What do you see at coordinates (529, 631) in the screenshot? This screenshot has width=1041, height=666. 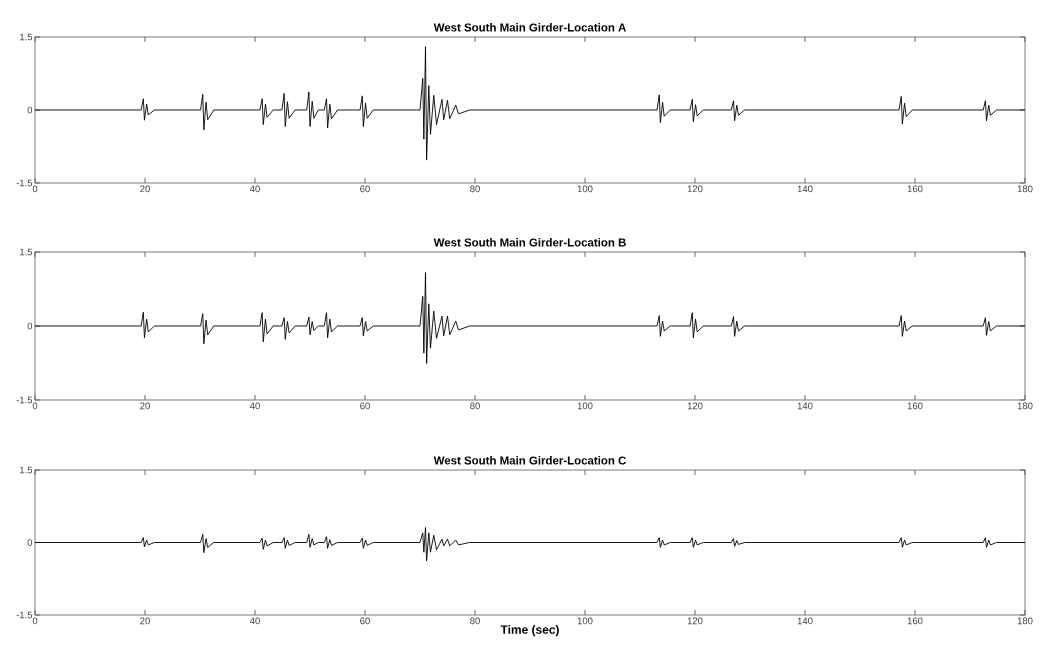 I see `x-axis-title: Time (sec)` at bounding box center [529, 631].